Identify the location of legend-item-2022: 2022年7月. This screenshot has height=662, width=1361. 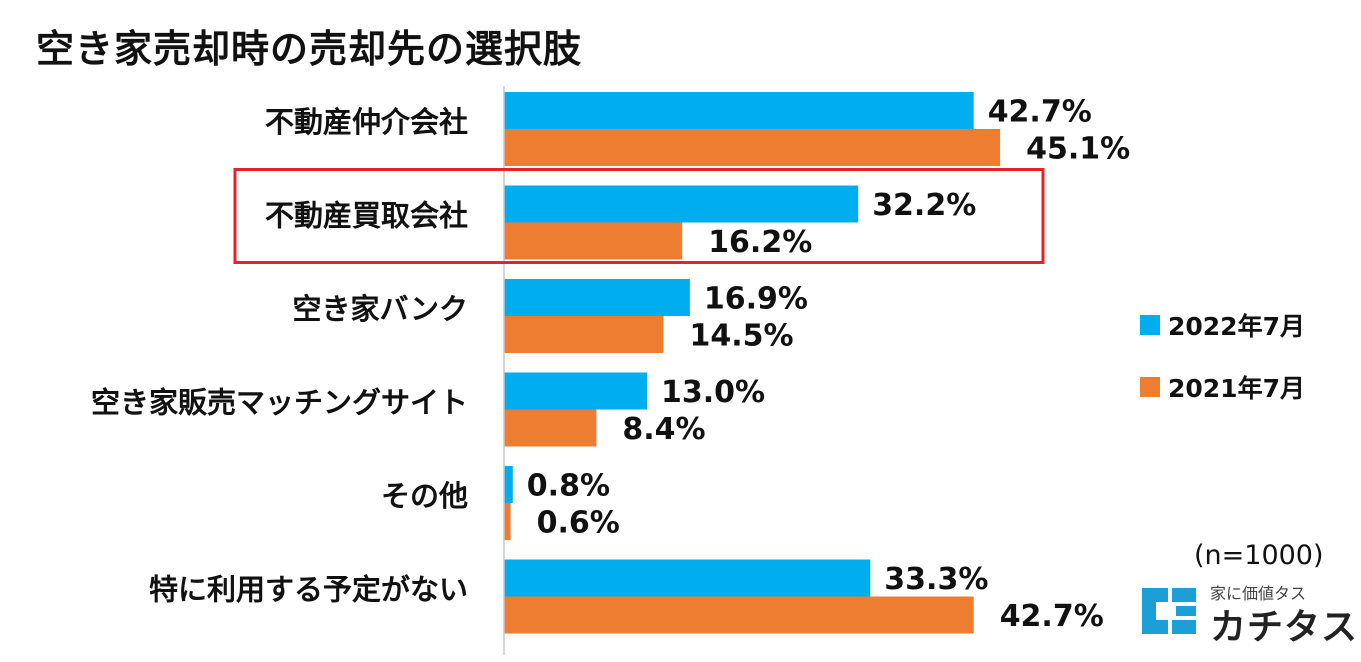
(1222, 325).